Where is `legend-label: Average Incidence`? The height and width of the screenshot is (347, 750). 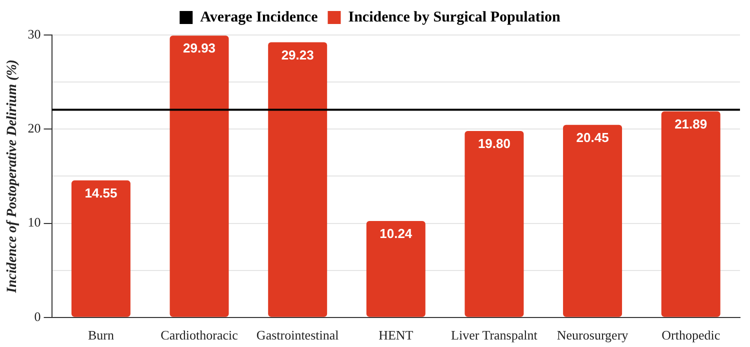 legend-label: Average Incidence is located at coordinates (259, 17).